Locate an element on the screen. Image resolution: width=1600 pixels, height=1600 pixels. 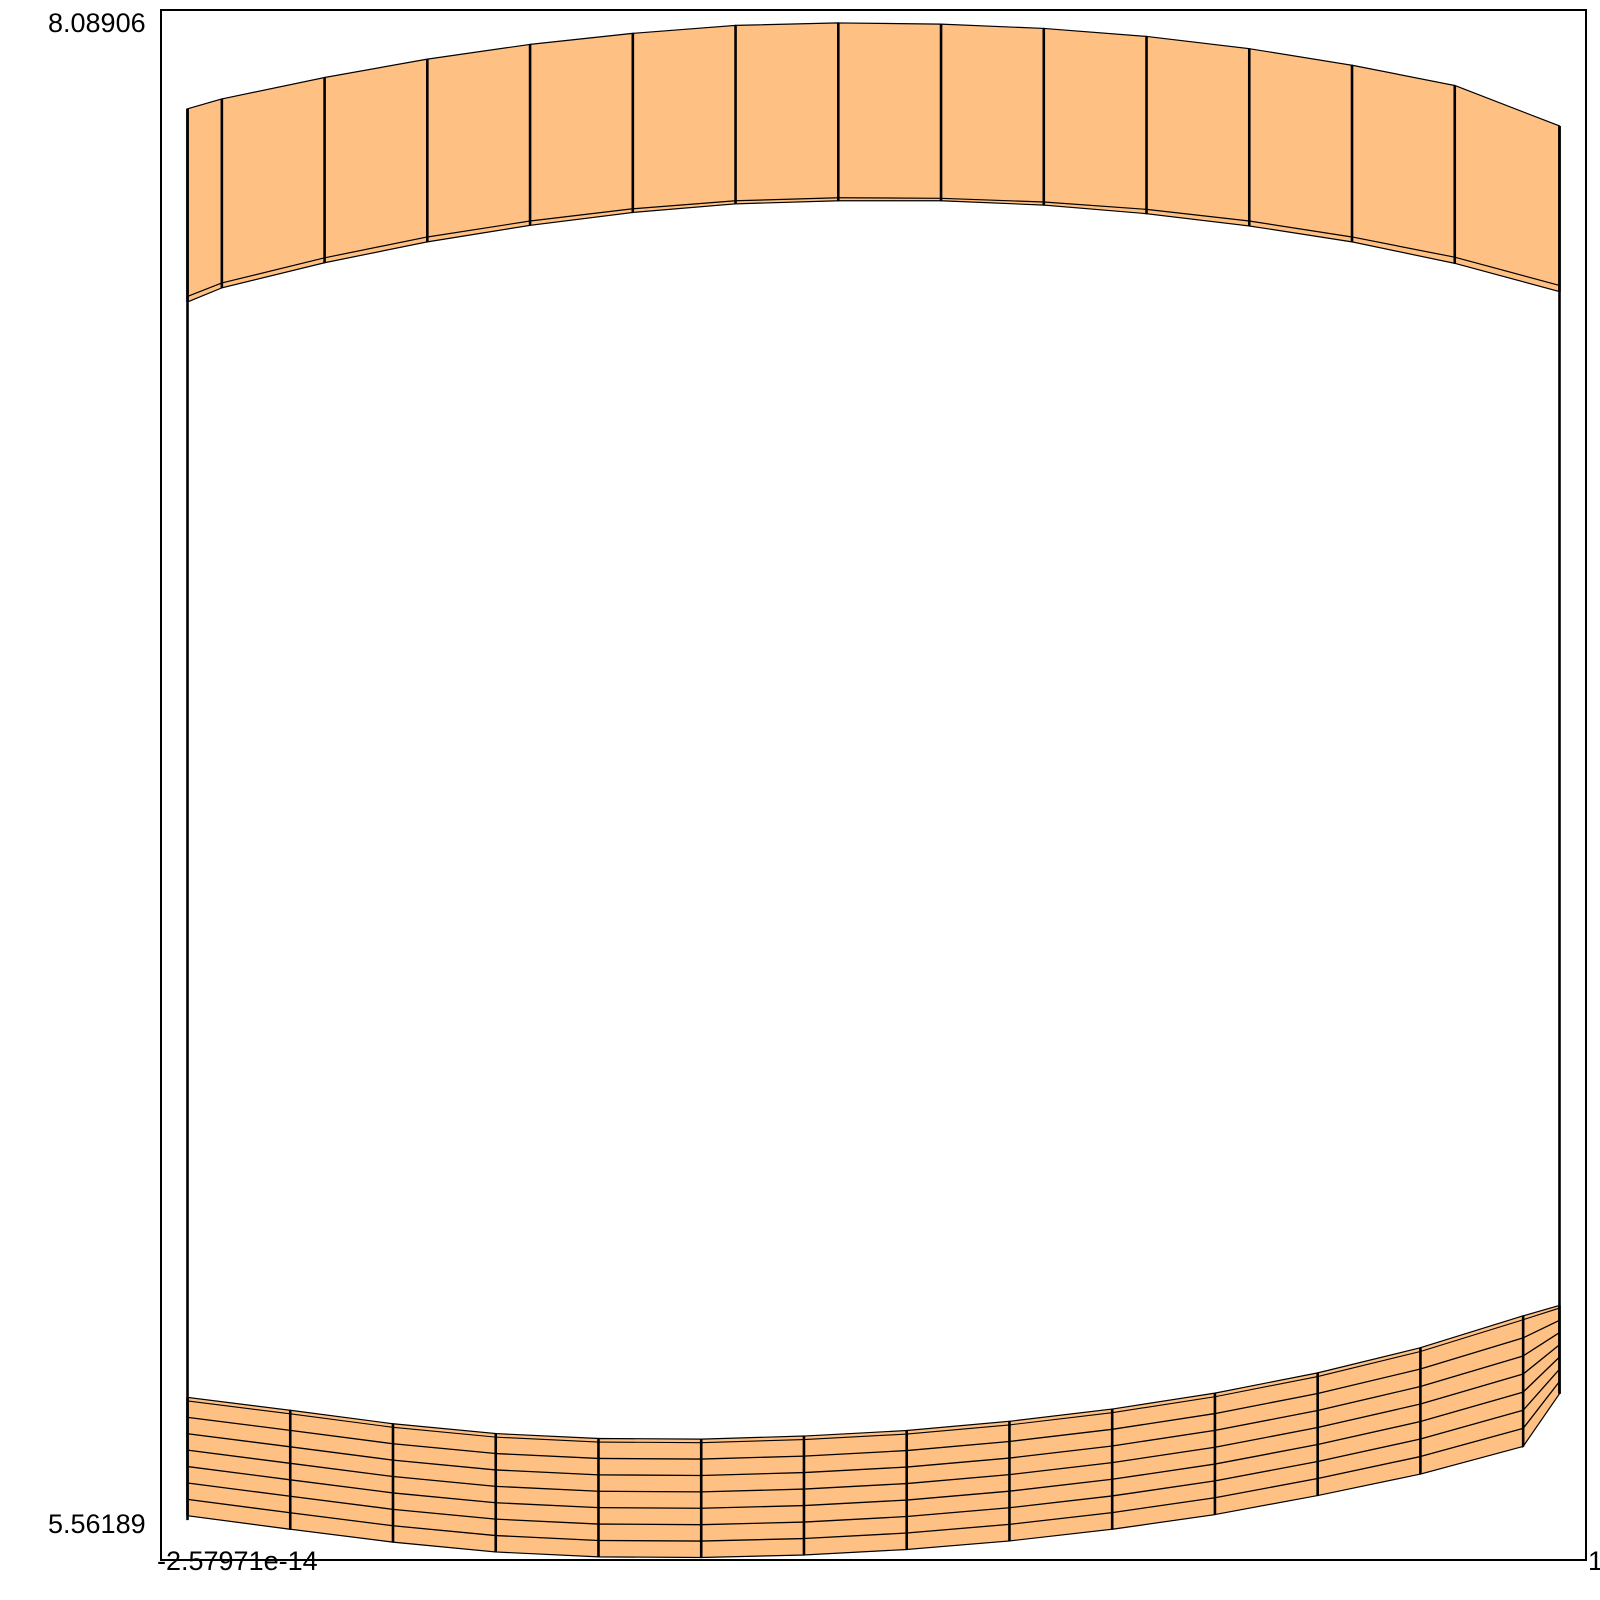
x-axis-max-label: 1 is located at coordinates (1594, 1561).